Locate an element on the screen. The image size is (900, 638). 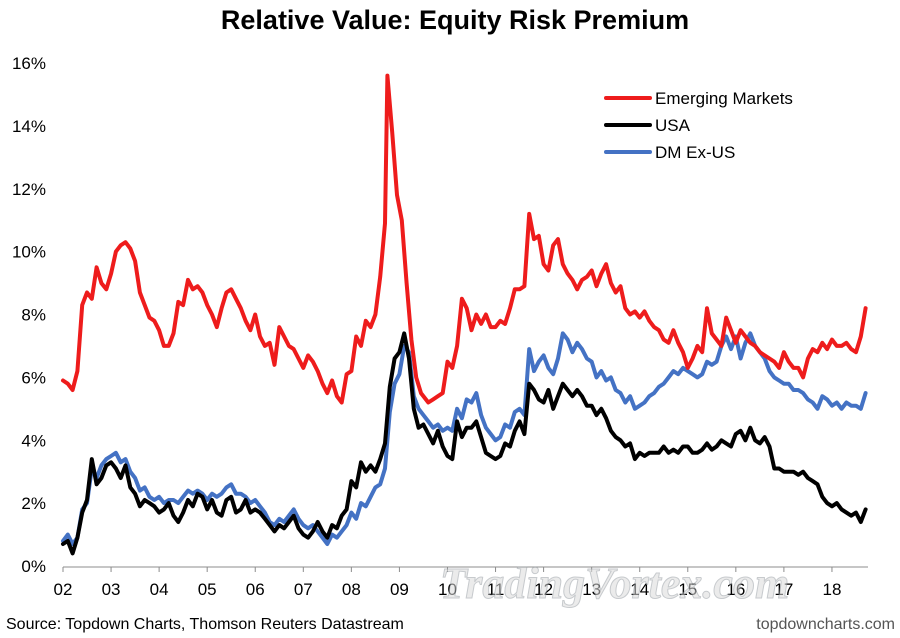
y-tick-label: 4% is located at coordinates (33, 440).